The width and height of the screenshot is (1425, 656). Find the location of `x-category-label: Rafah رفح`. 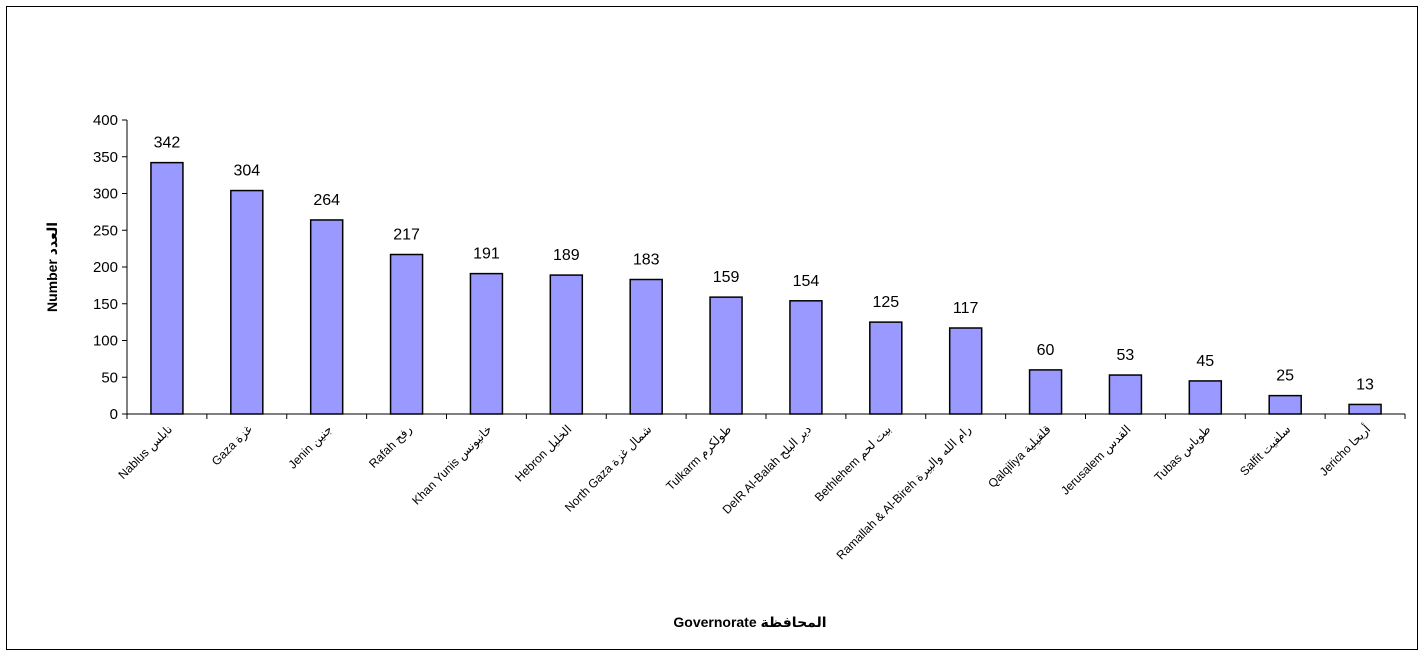

x-category-label: Rafah رفح is located at coordinates (390, 446).